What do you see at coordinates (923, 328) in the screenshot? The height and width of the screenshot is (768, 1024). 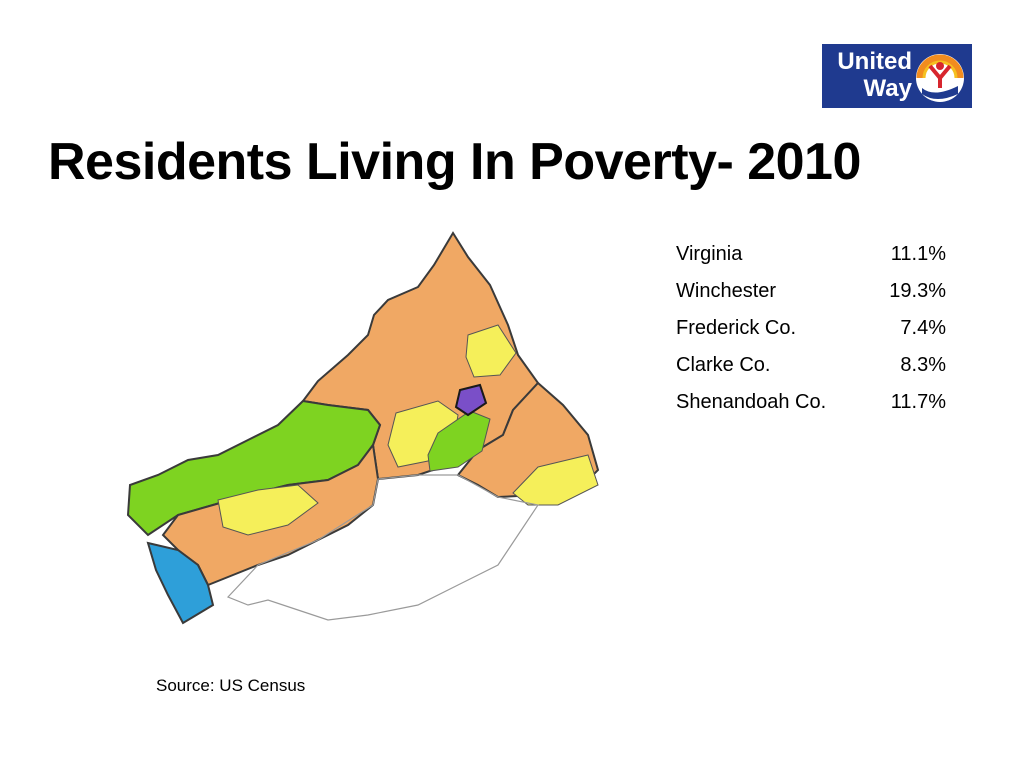 I see `poverty-rate: 7.4%` at bounding box center [923, 328].